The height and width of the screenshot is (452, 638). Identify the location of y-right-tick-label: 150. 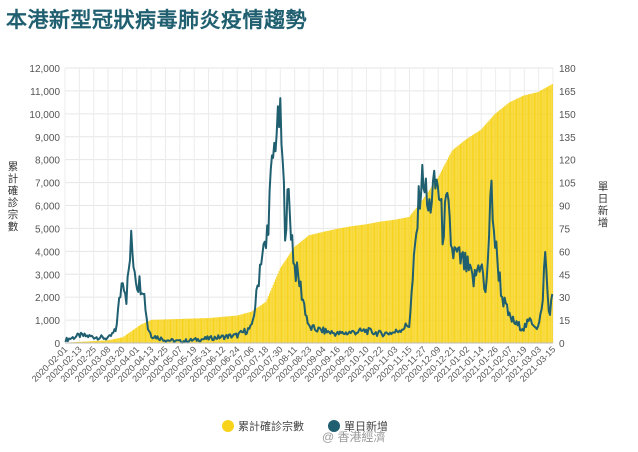
(567, 115).